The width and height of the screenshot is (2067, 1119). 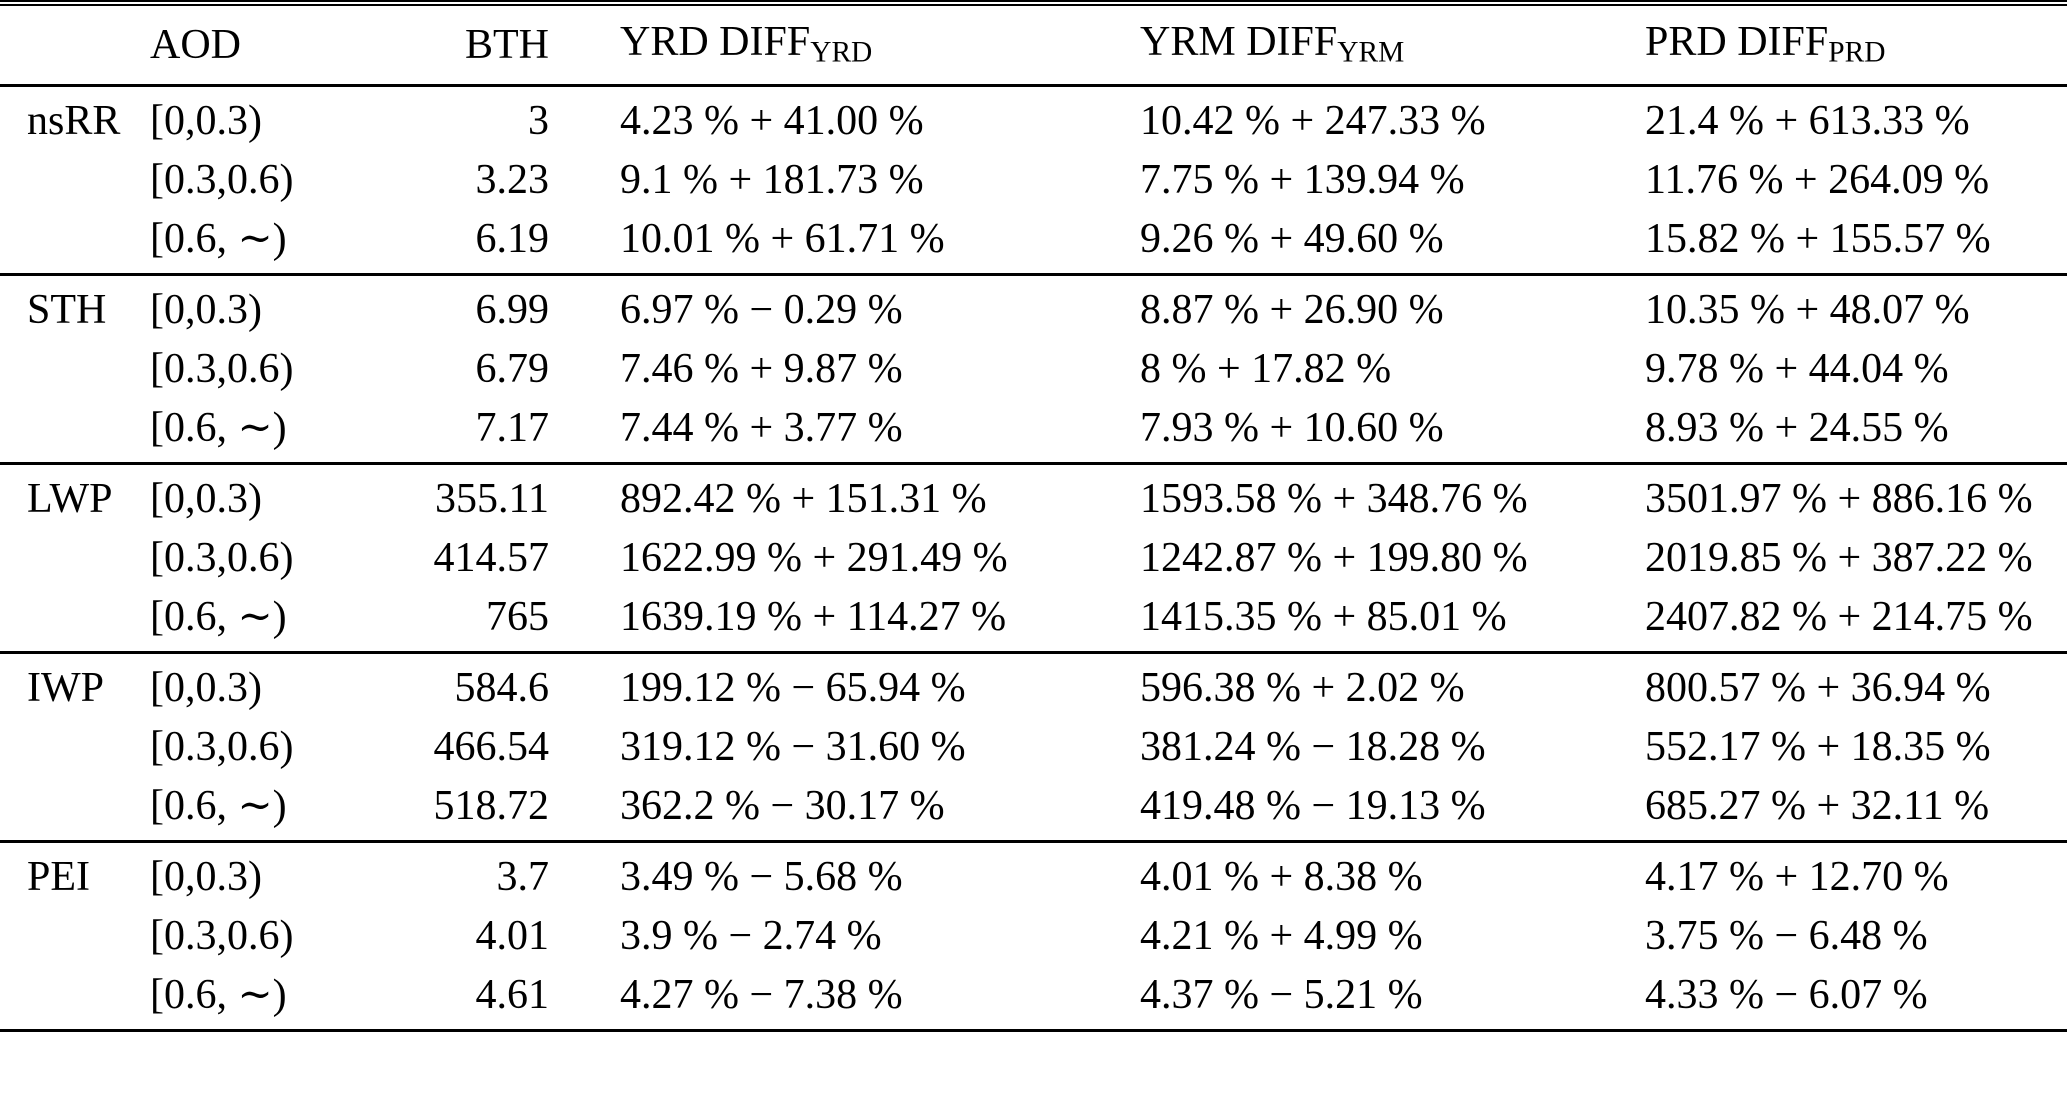 What do you see at coordinates (761, 310) in the screenshot?
I see `cell-yrd: 6.97 % − 0.29 %` at bounding box center [761, 310].